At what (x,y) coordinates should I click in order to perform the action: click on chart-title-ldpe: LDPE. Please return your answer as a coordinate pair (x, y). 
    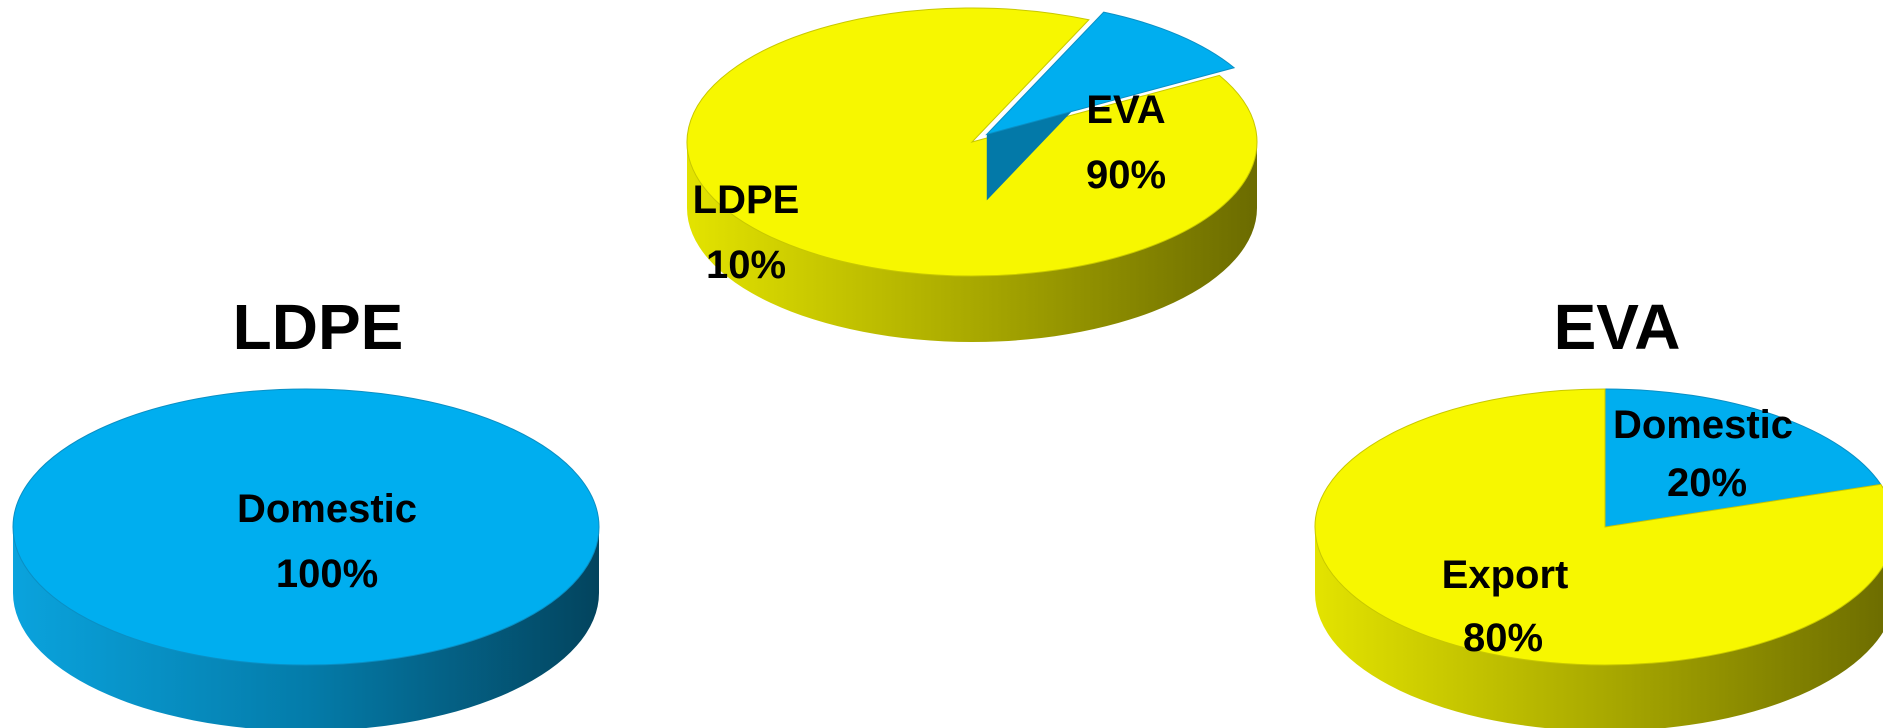
    Looking at the image, I should click on (318, 327).